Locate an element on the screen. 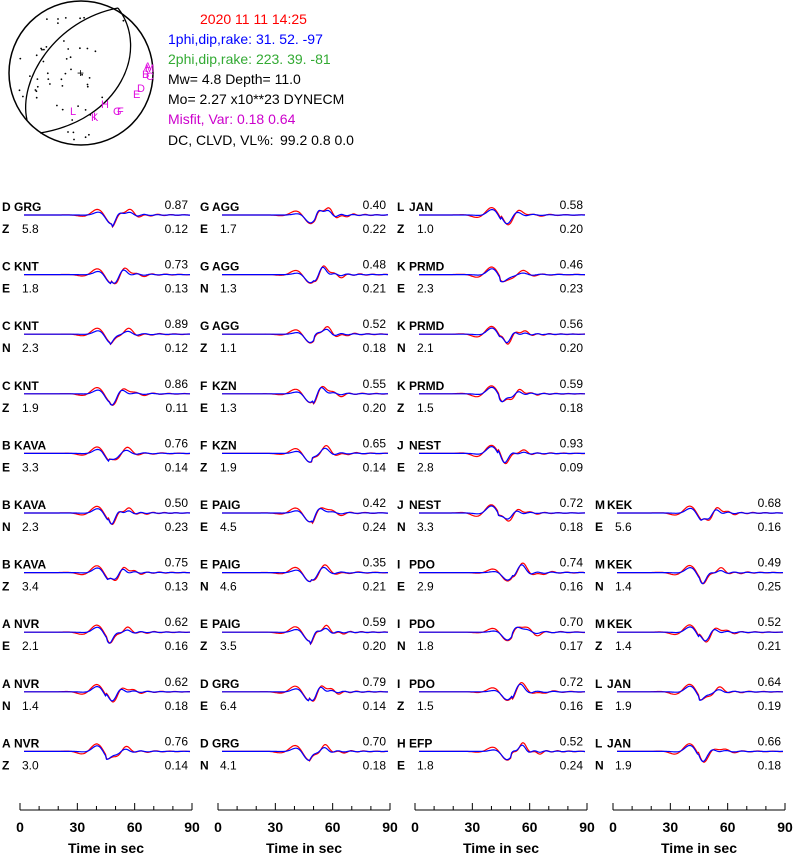 The width and height of the screenshot is (800, 856). correlation-value: 0.35 is located at coordinates (375, 563).